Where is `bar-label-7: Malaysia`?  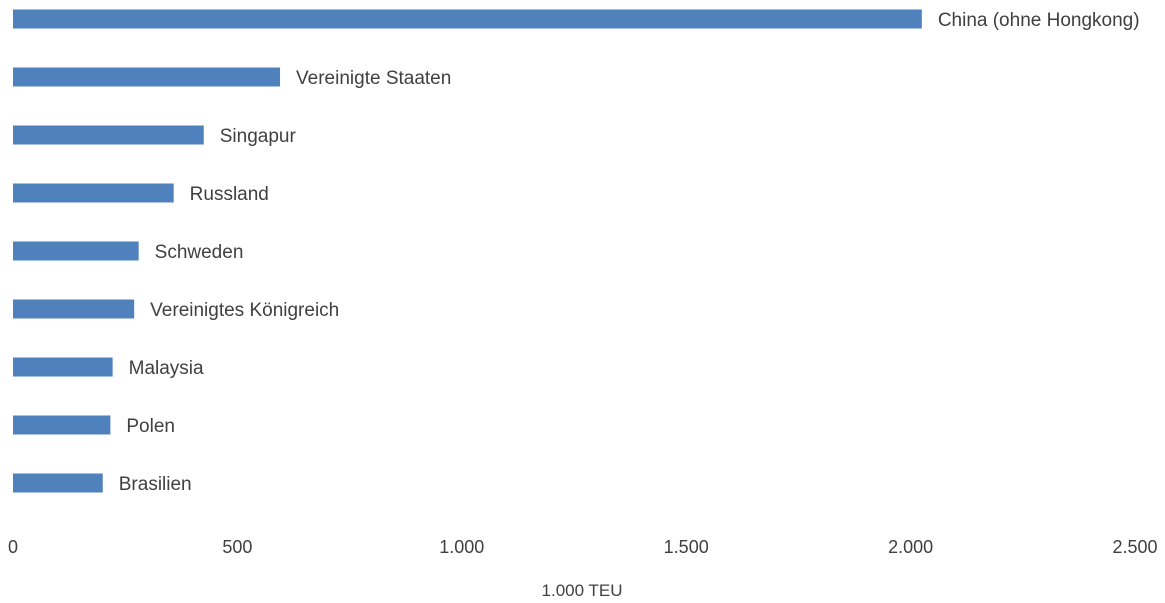
bar-label-7: Malaysia is located at coordinates (166, 368).